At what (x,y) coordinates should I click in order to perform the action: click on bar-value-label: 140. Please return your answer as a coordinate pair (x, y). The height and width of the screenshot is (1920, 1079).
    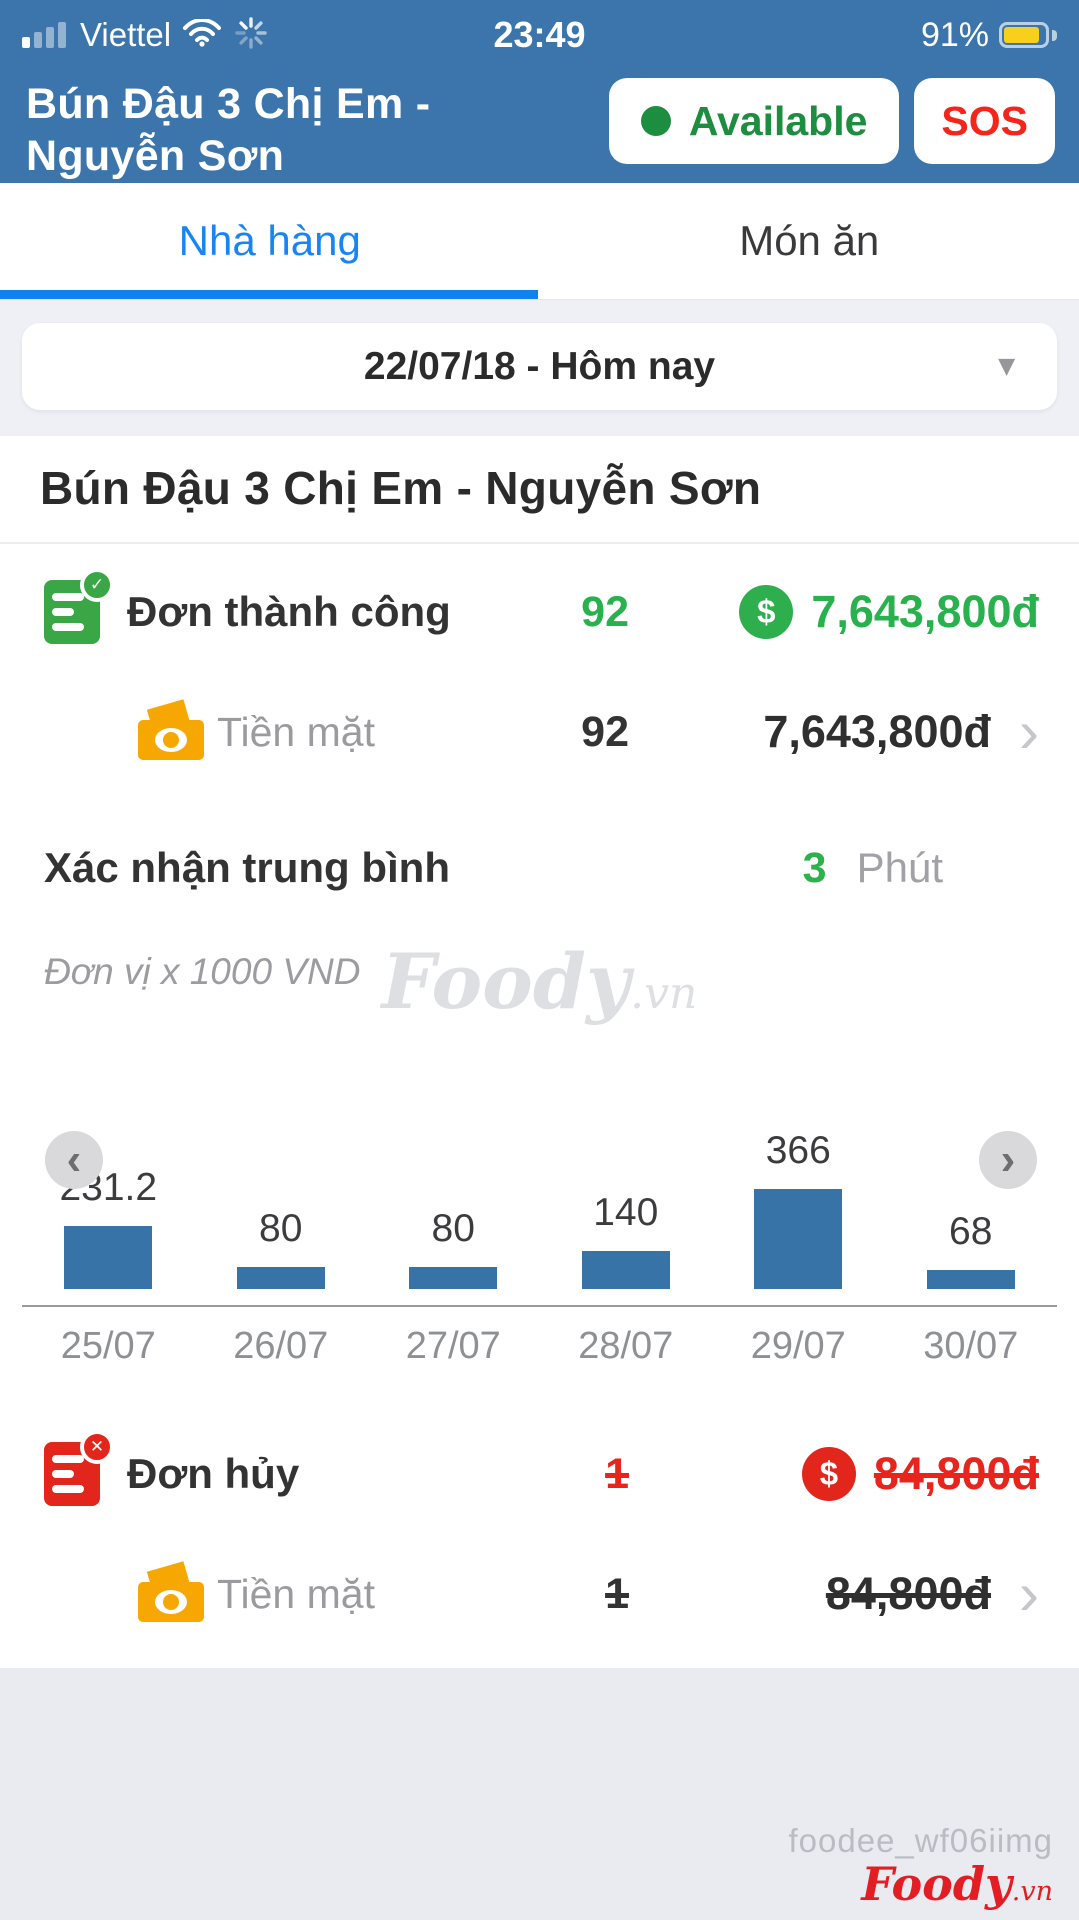
    Looking at the image, I should click on (626, 1212).